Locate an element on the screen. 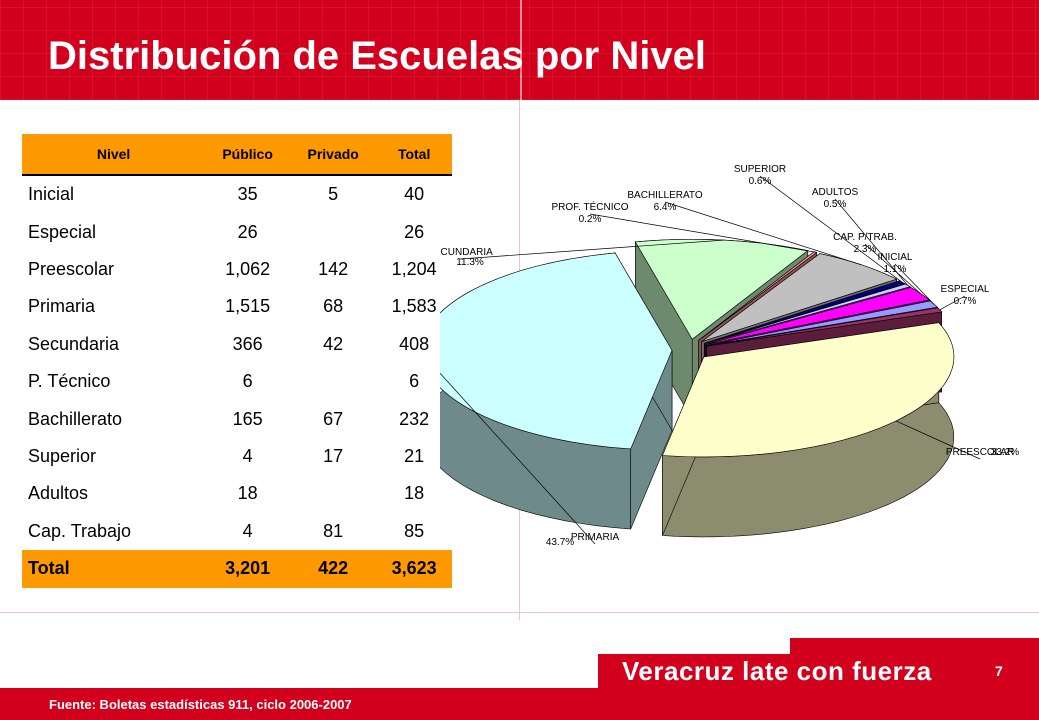 This screenshot has height=720, width=1039. pie-label-percent: 33.2% is located at coordinates (1005, 452).